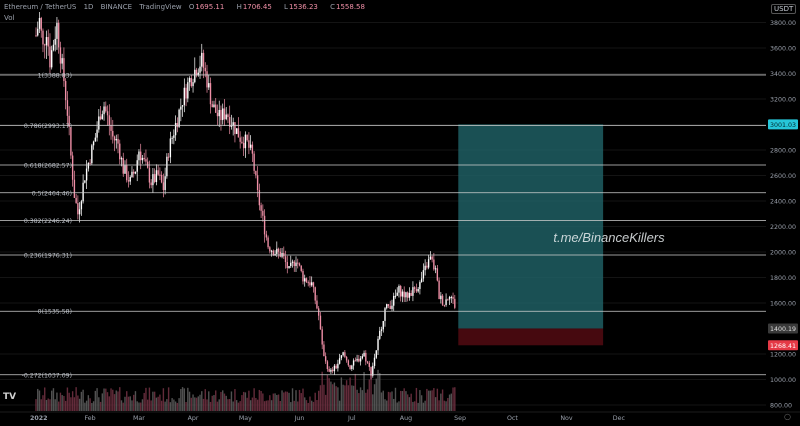  What do you see at coordinates (781, 406) in the screenshot?
I see `y-tick-label: 800.00` at bounding box center [781, 406].